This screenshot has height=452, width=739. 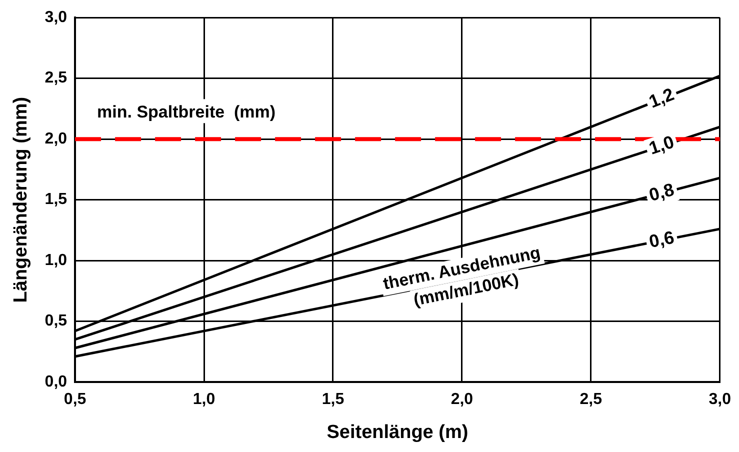 What do you see at coordinates (720, 399) in the screenshot?
I see `x-tick-label: 3,0` at bounding box center [720, 399].